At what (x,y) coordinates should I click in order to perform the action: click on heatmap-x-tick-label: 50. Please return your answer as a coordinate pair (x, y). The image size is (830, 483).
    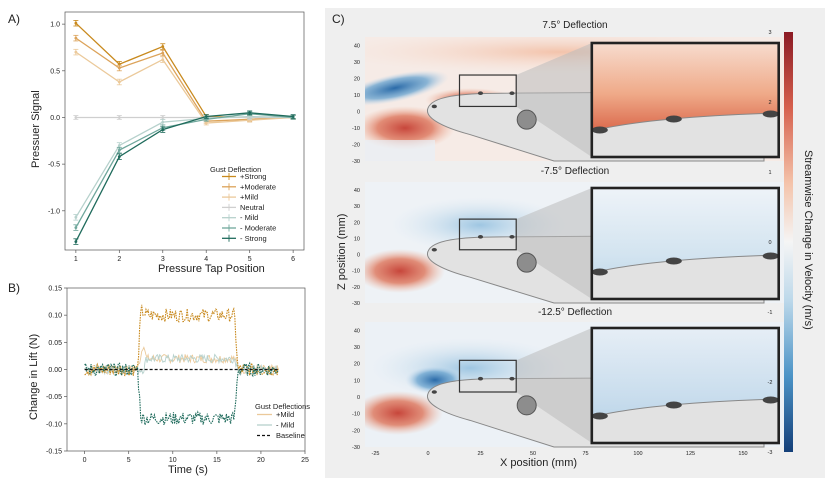
    Looking at the image, I should click on (533, 454).